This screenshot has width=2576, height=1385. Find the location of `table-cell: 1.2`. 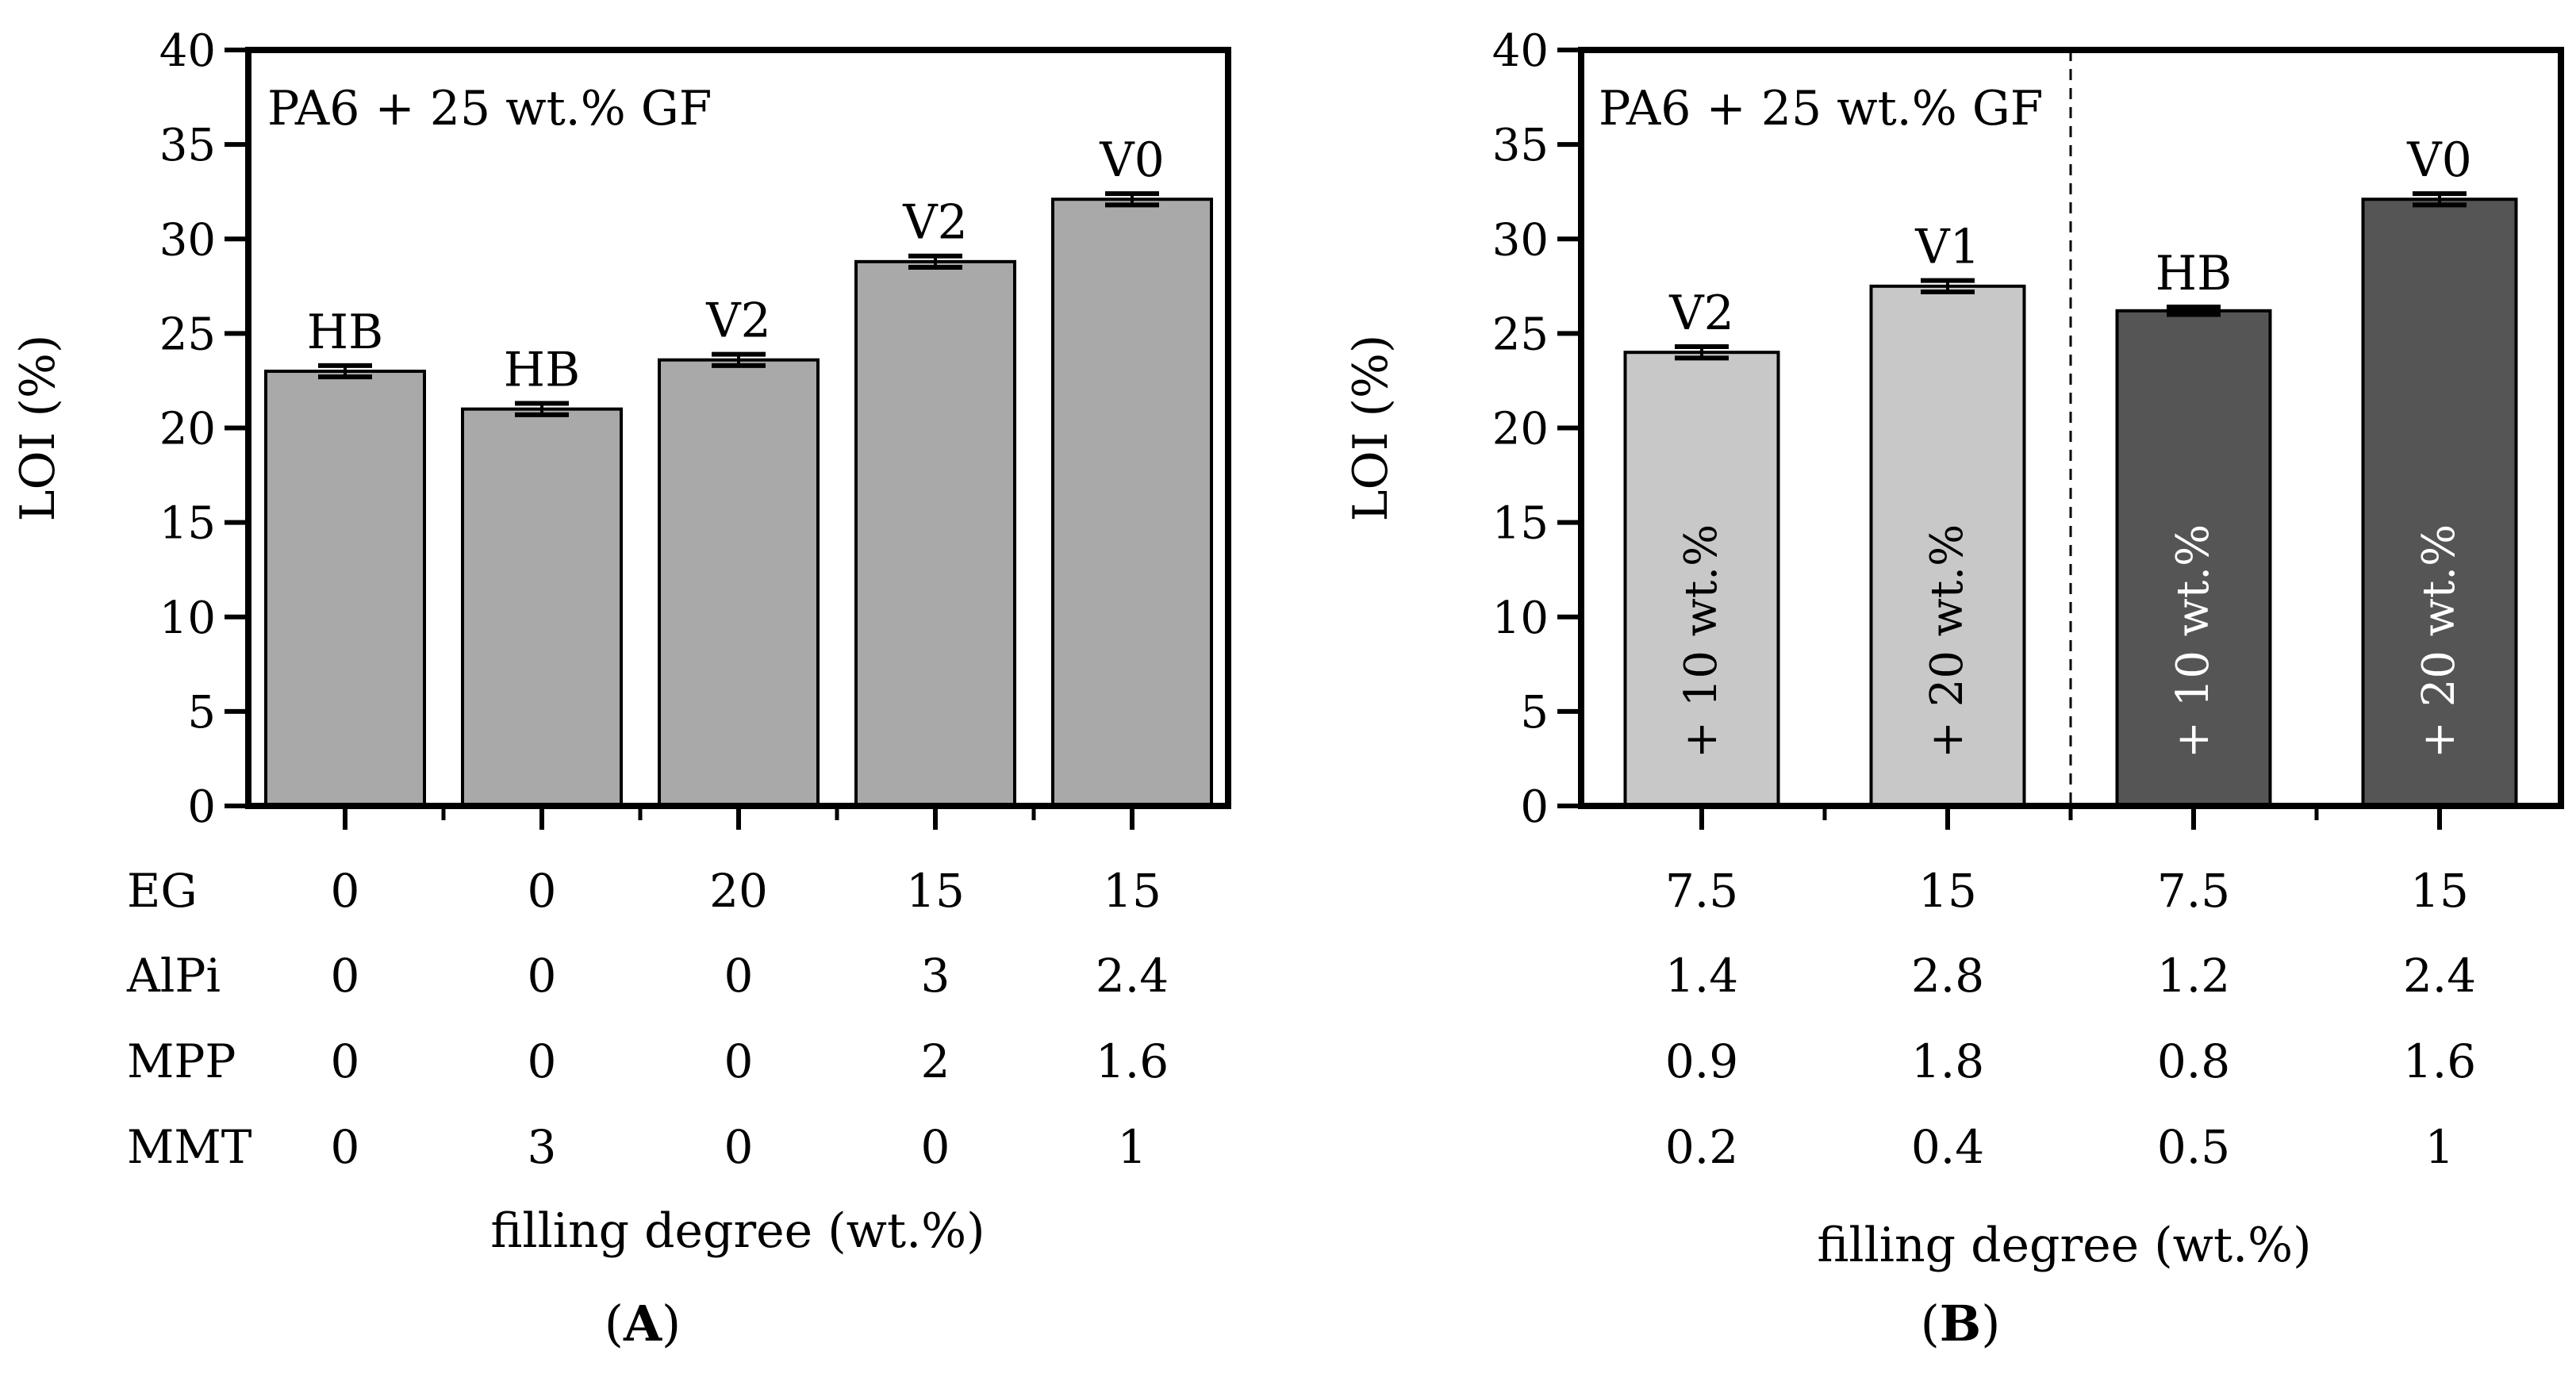

table-cell: 1.2 is located at coordinates (2193, 976).